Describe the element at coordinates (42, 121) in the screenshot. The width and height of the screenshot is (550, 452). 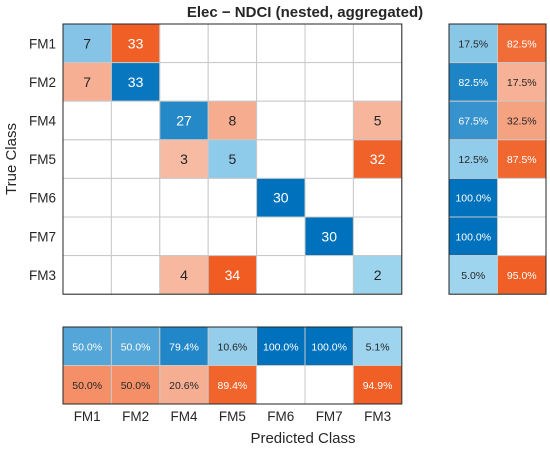
I see `y-tick-label: FM4` at that location.